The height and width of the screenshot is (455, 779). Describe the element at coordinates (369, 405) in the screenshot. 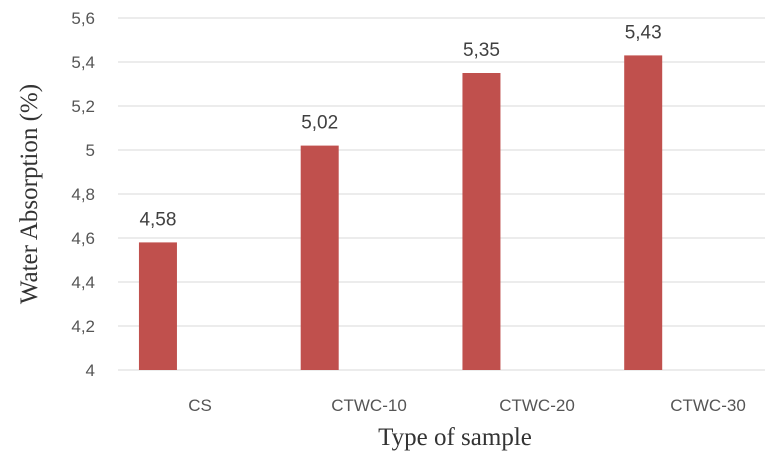

I see `x-category-label: CTWC-10` at that location.